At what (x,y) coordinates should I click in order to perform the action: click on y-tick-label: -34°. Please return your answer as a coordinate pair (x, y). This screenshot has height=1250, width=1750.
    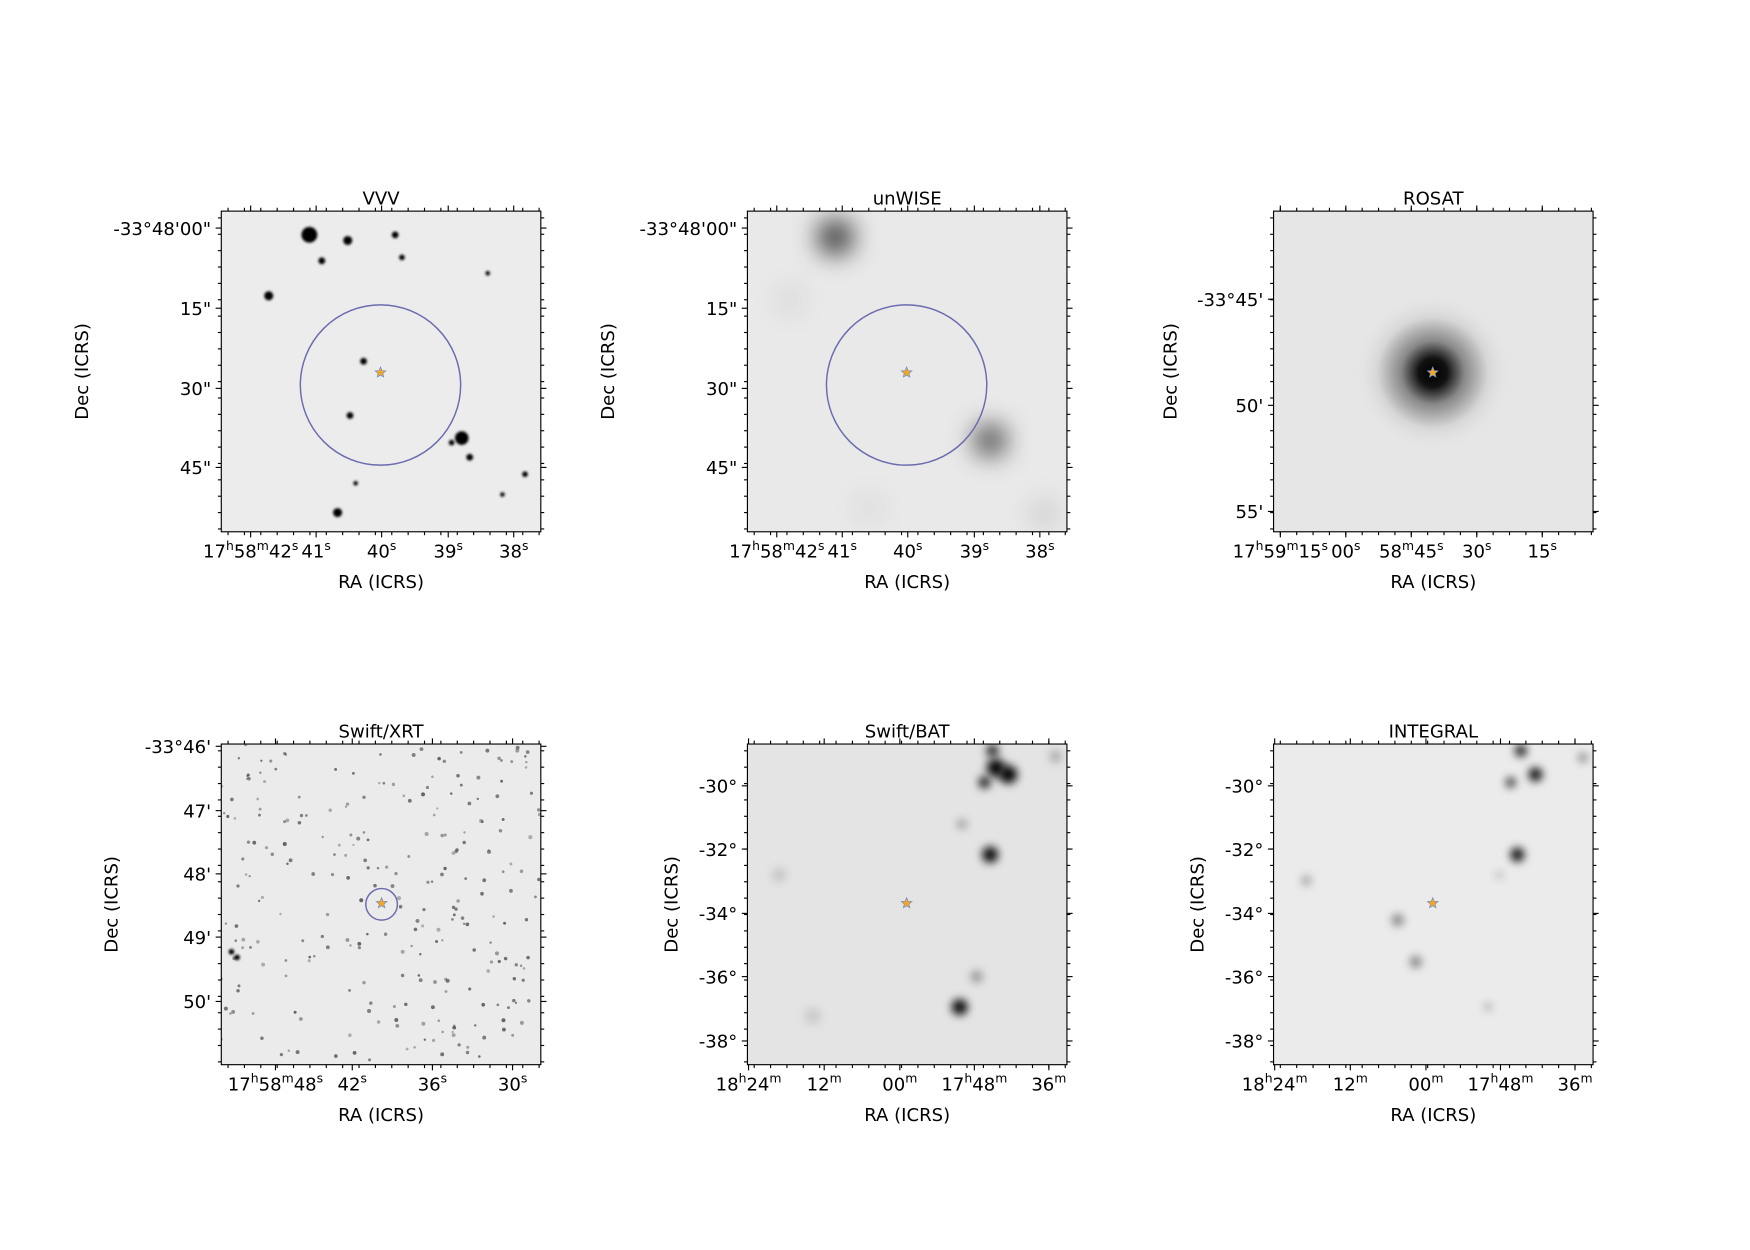
    Looking at the image, I should click on (1244, 914).